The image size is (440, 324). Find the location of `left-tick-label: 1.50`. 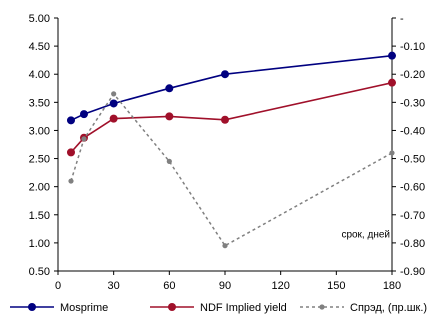

left-tick-label: 1.50 is located at coordinates (39, 216).